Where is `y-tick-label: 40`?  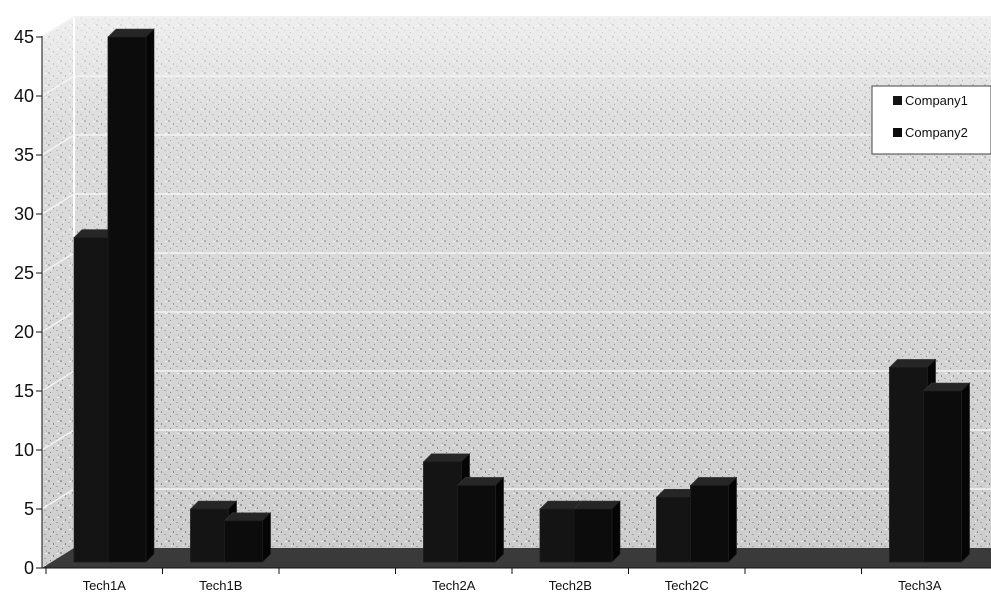 y-tick-label: 40 is located at coordinates (24, 96).